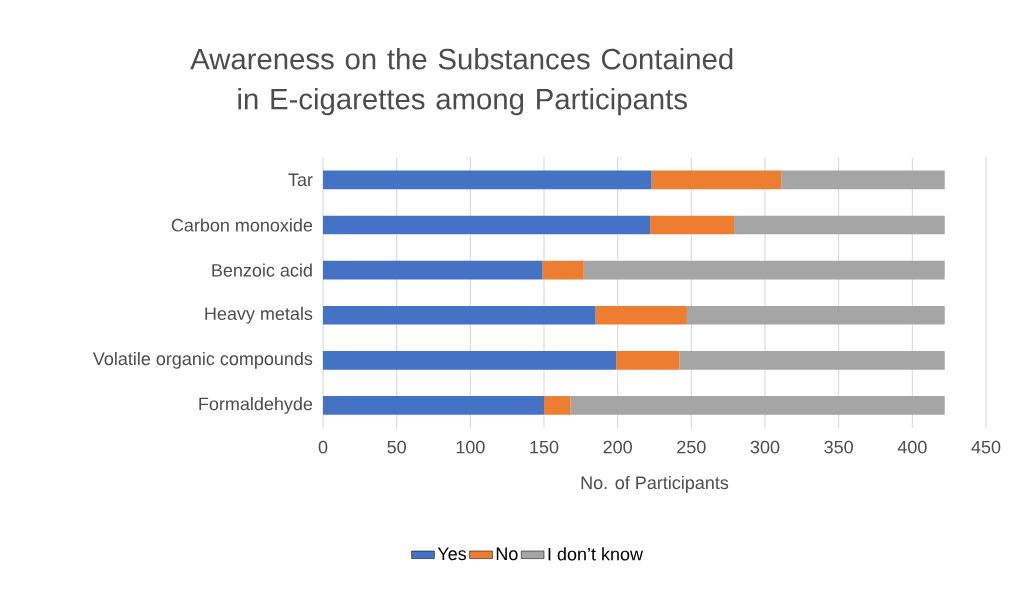 This screenshot has height=600, width=1022. I want to click on x-tick-label: 350, so click(838, 447).